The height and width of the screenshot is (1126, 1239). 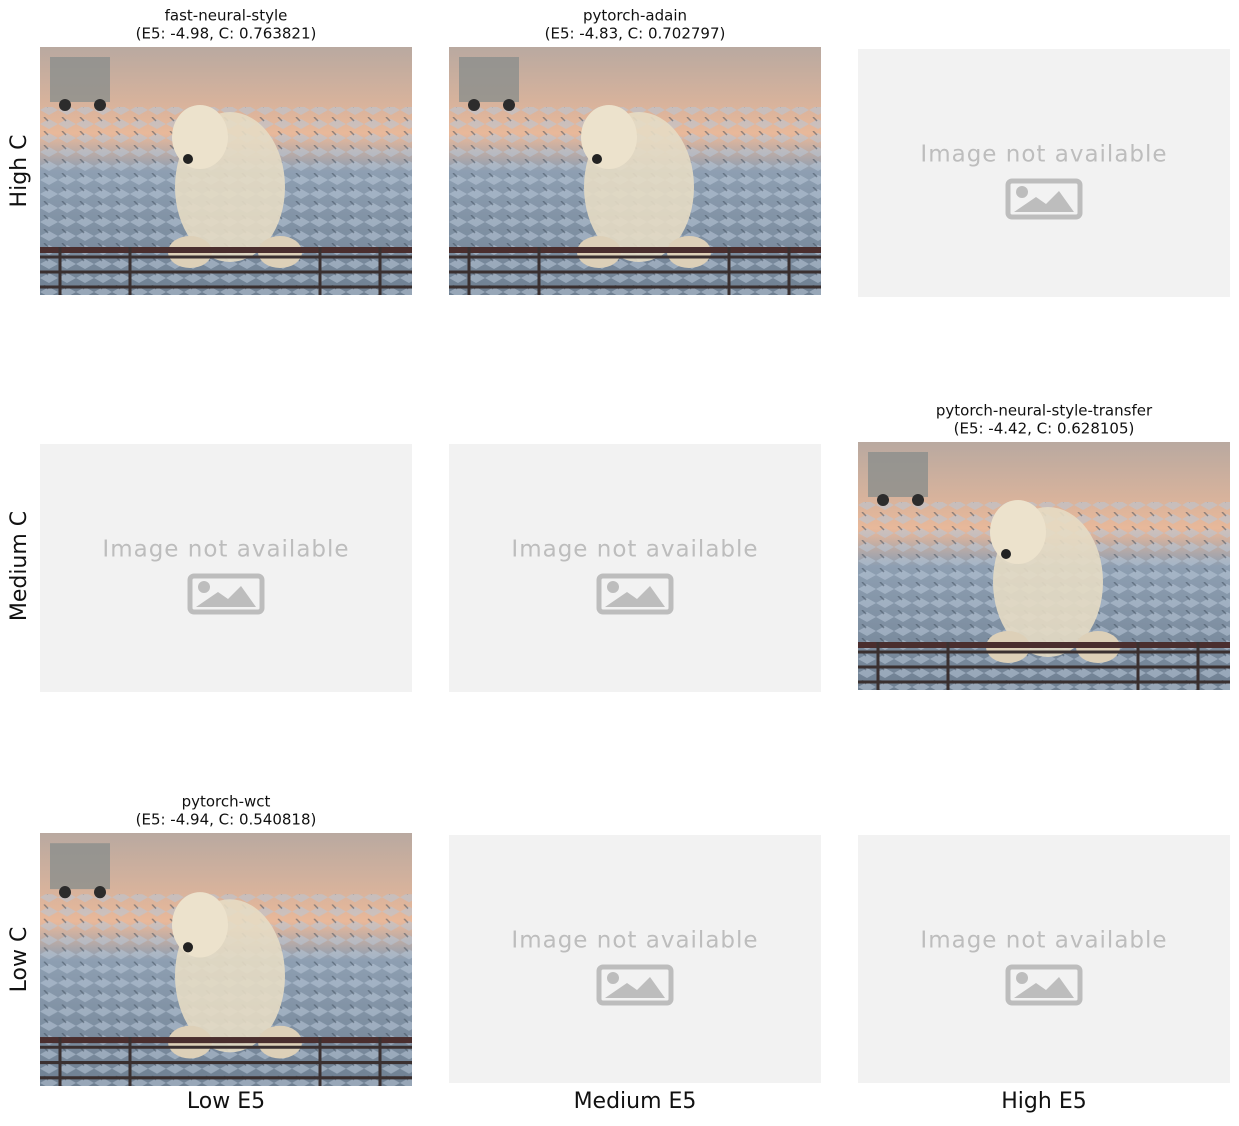 I want to click on column-label: Medium E5, so click(x=635, y=1101).